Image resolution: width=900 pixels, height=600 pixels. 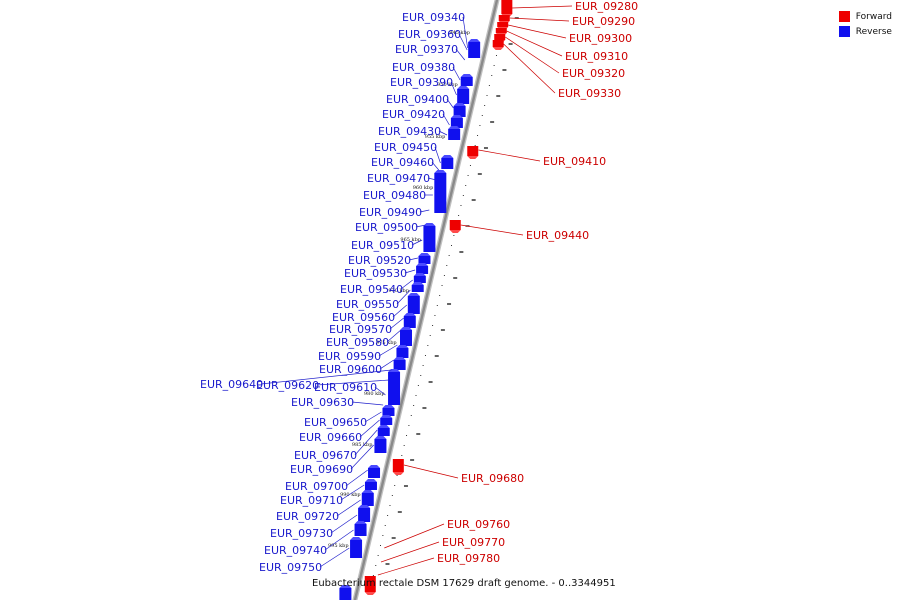 I want to click on reverse-gene-label: EUR_09610, so click(x=345, y=387).